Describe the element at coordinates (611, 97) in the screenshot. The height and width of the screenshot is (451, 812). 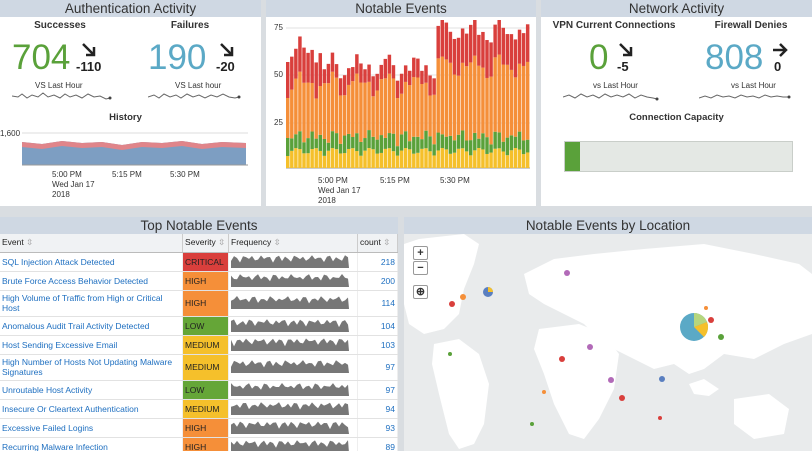
I see `vpn-sparkline` at that location.